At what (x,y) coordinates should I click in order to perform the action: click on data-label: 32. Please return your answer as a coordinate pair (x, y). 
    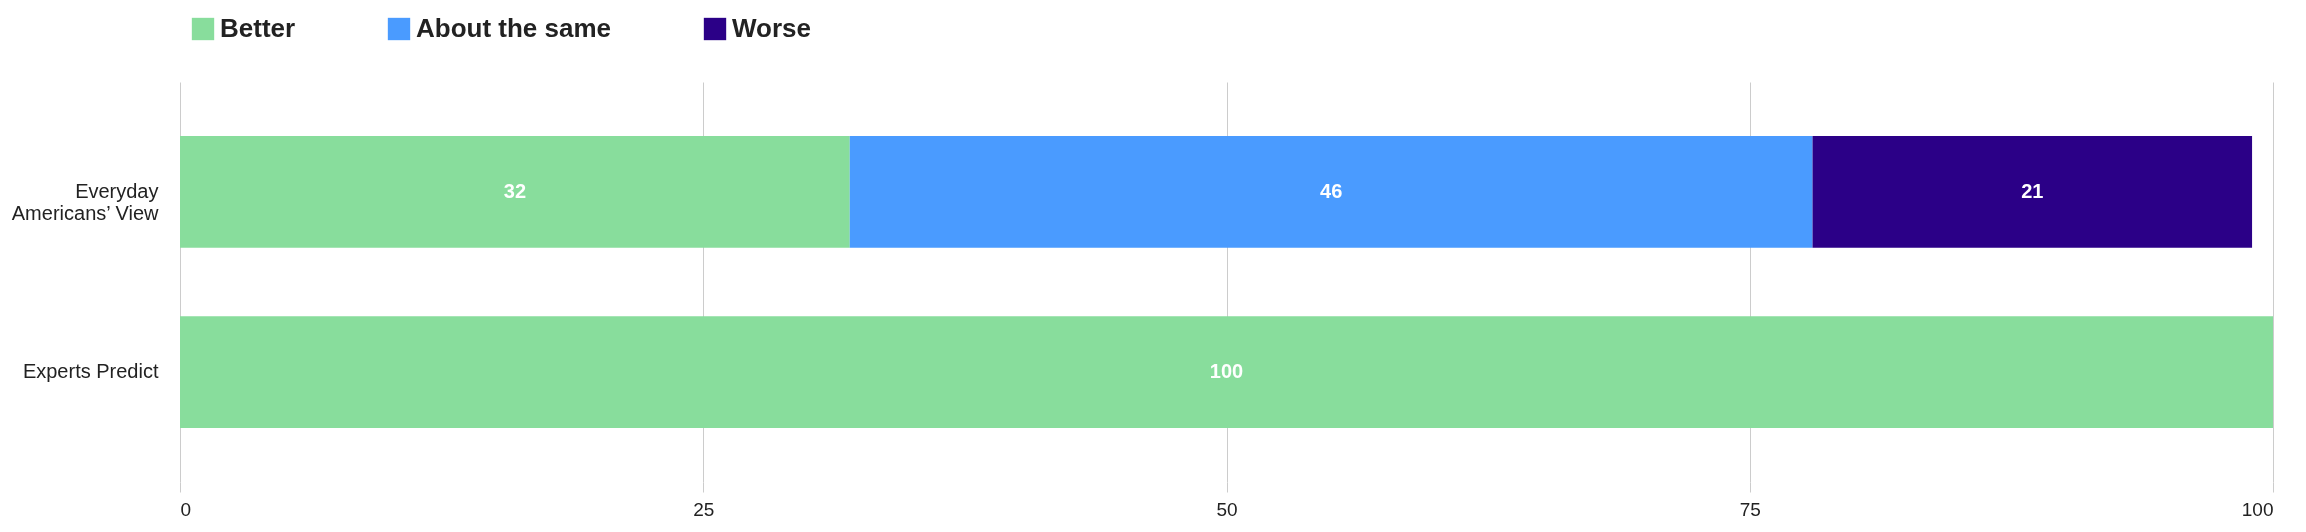
    Looking at the image, I should click on (515, 190).